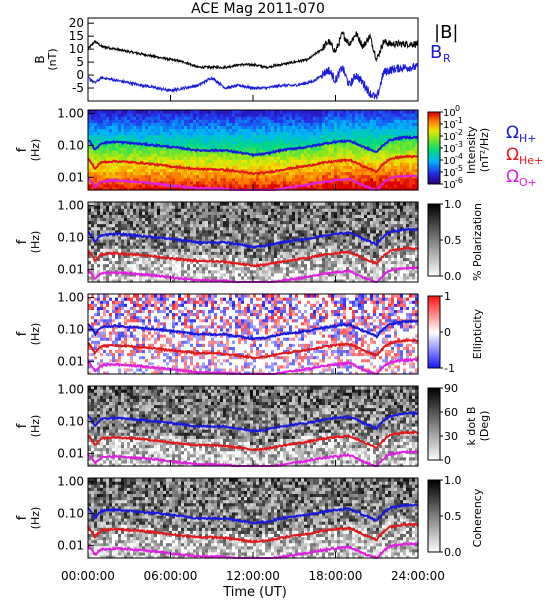 Image resolution: width=550 pixels, height=600 pixels. Describe the element at coordinates (80, 75) in the screenshot. I see `y-tick-label: 0` at that location.